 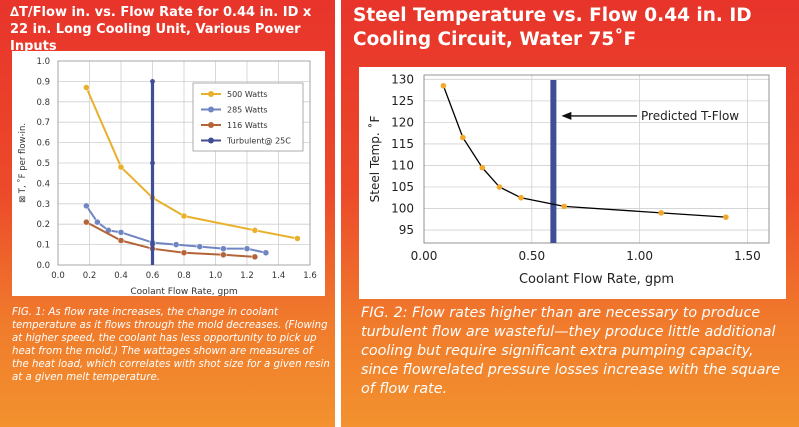 What do you see at coordinates (43, 62) in the screenshot?
I see `y-tick-label: 1.0` at bounding box center [43, 62].